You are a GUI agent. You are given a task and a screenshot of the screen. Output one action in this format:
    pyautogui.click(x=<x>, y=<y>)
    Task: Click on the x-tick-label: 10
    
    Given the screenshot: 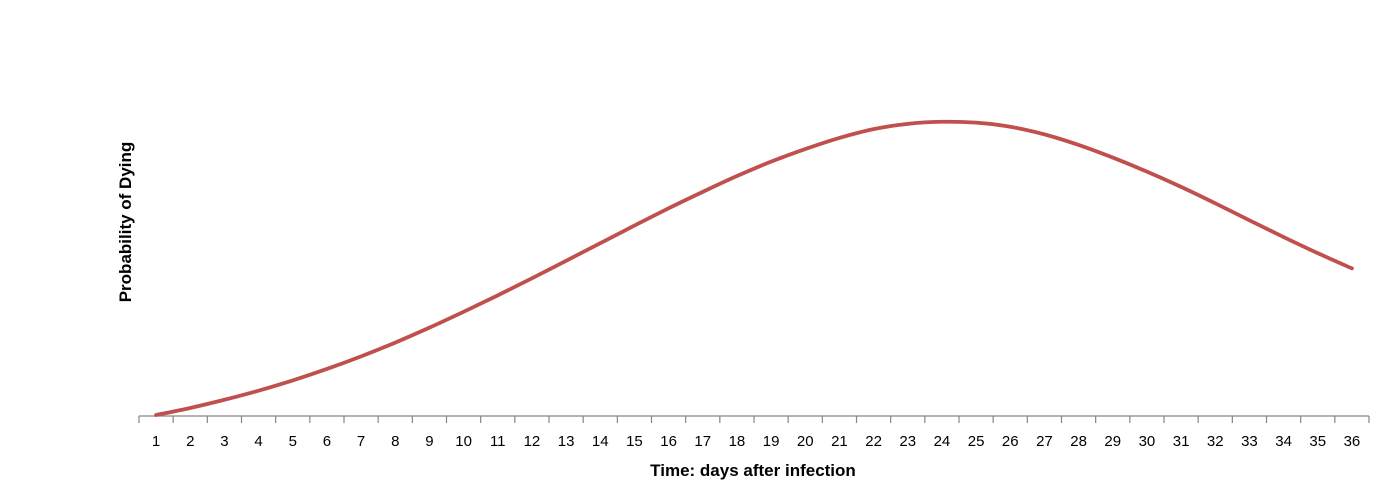 What is the action you would take?
    pyautogui.click(x=463, y=441)
    